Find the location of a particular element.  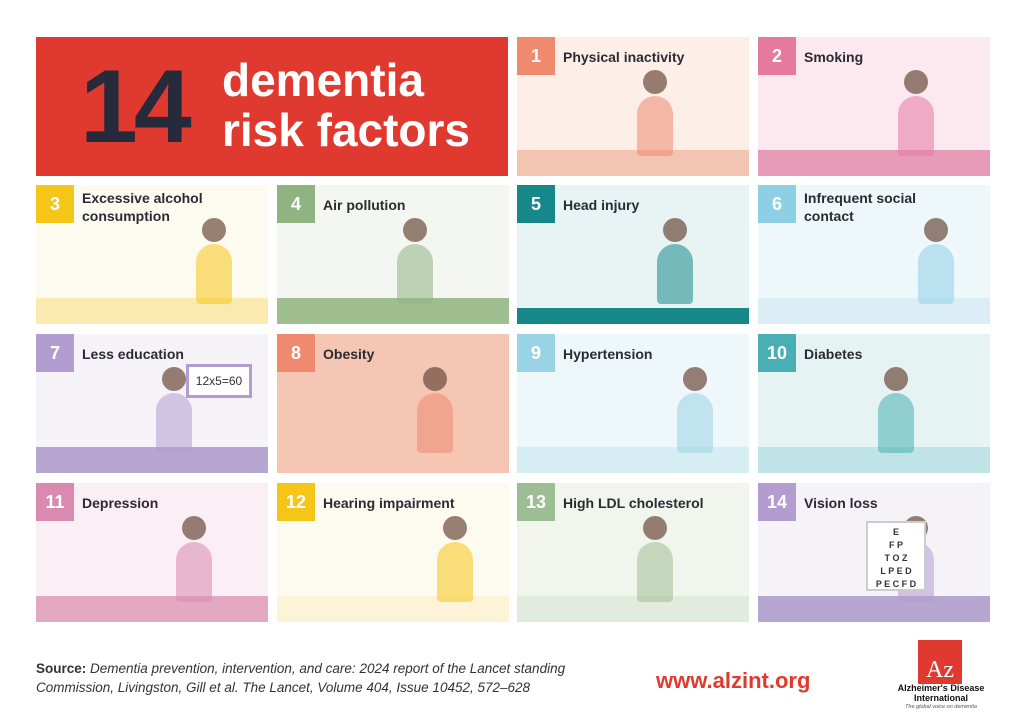

factor-number-badge: 13 is located at coordinates (536, 502).